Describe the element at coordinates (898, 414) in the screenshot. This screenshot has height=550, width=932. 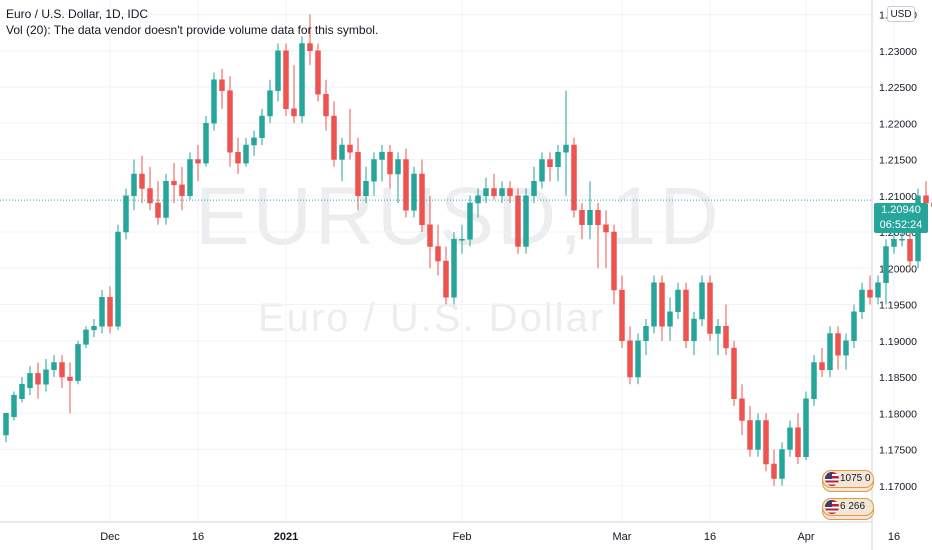
I see `y-tick-label: 1.18000` at that location.